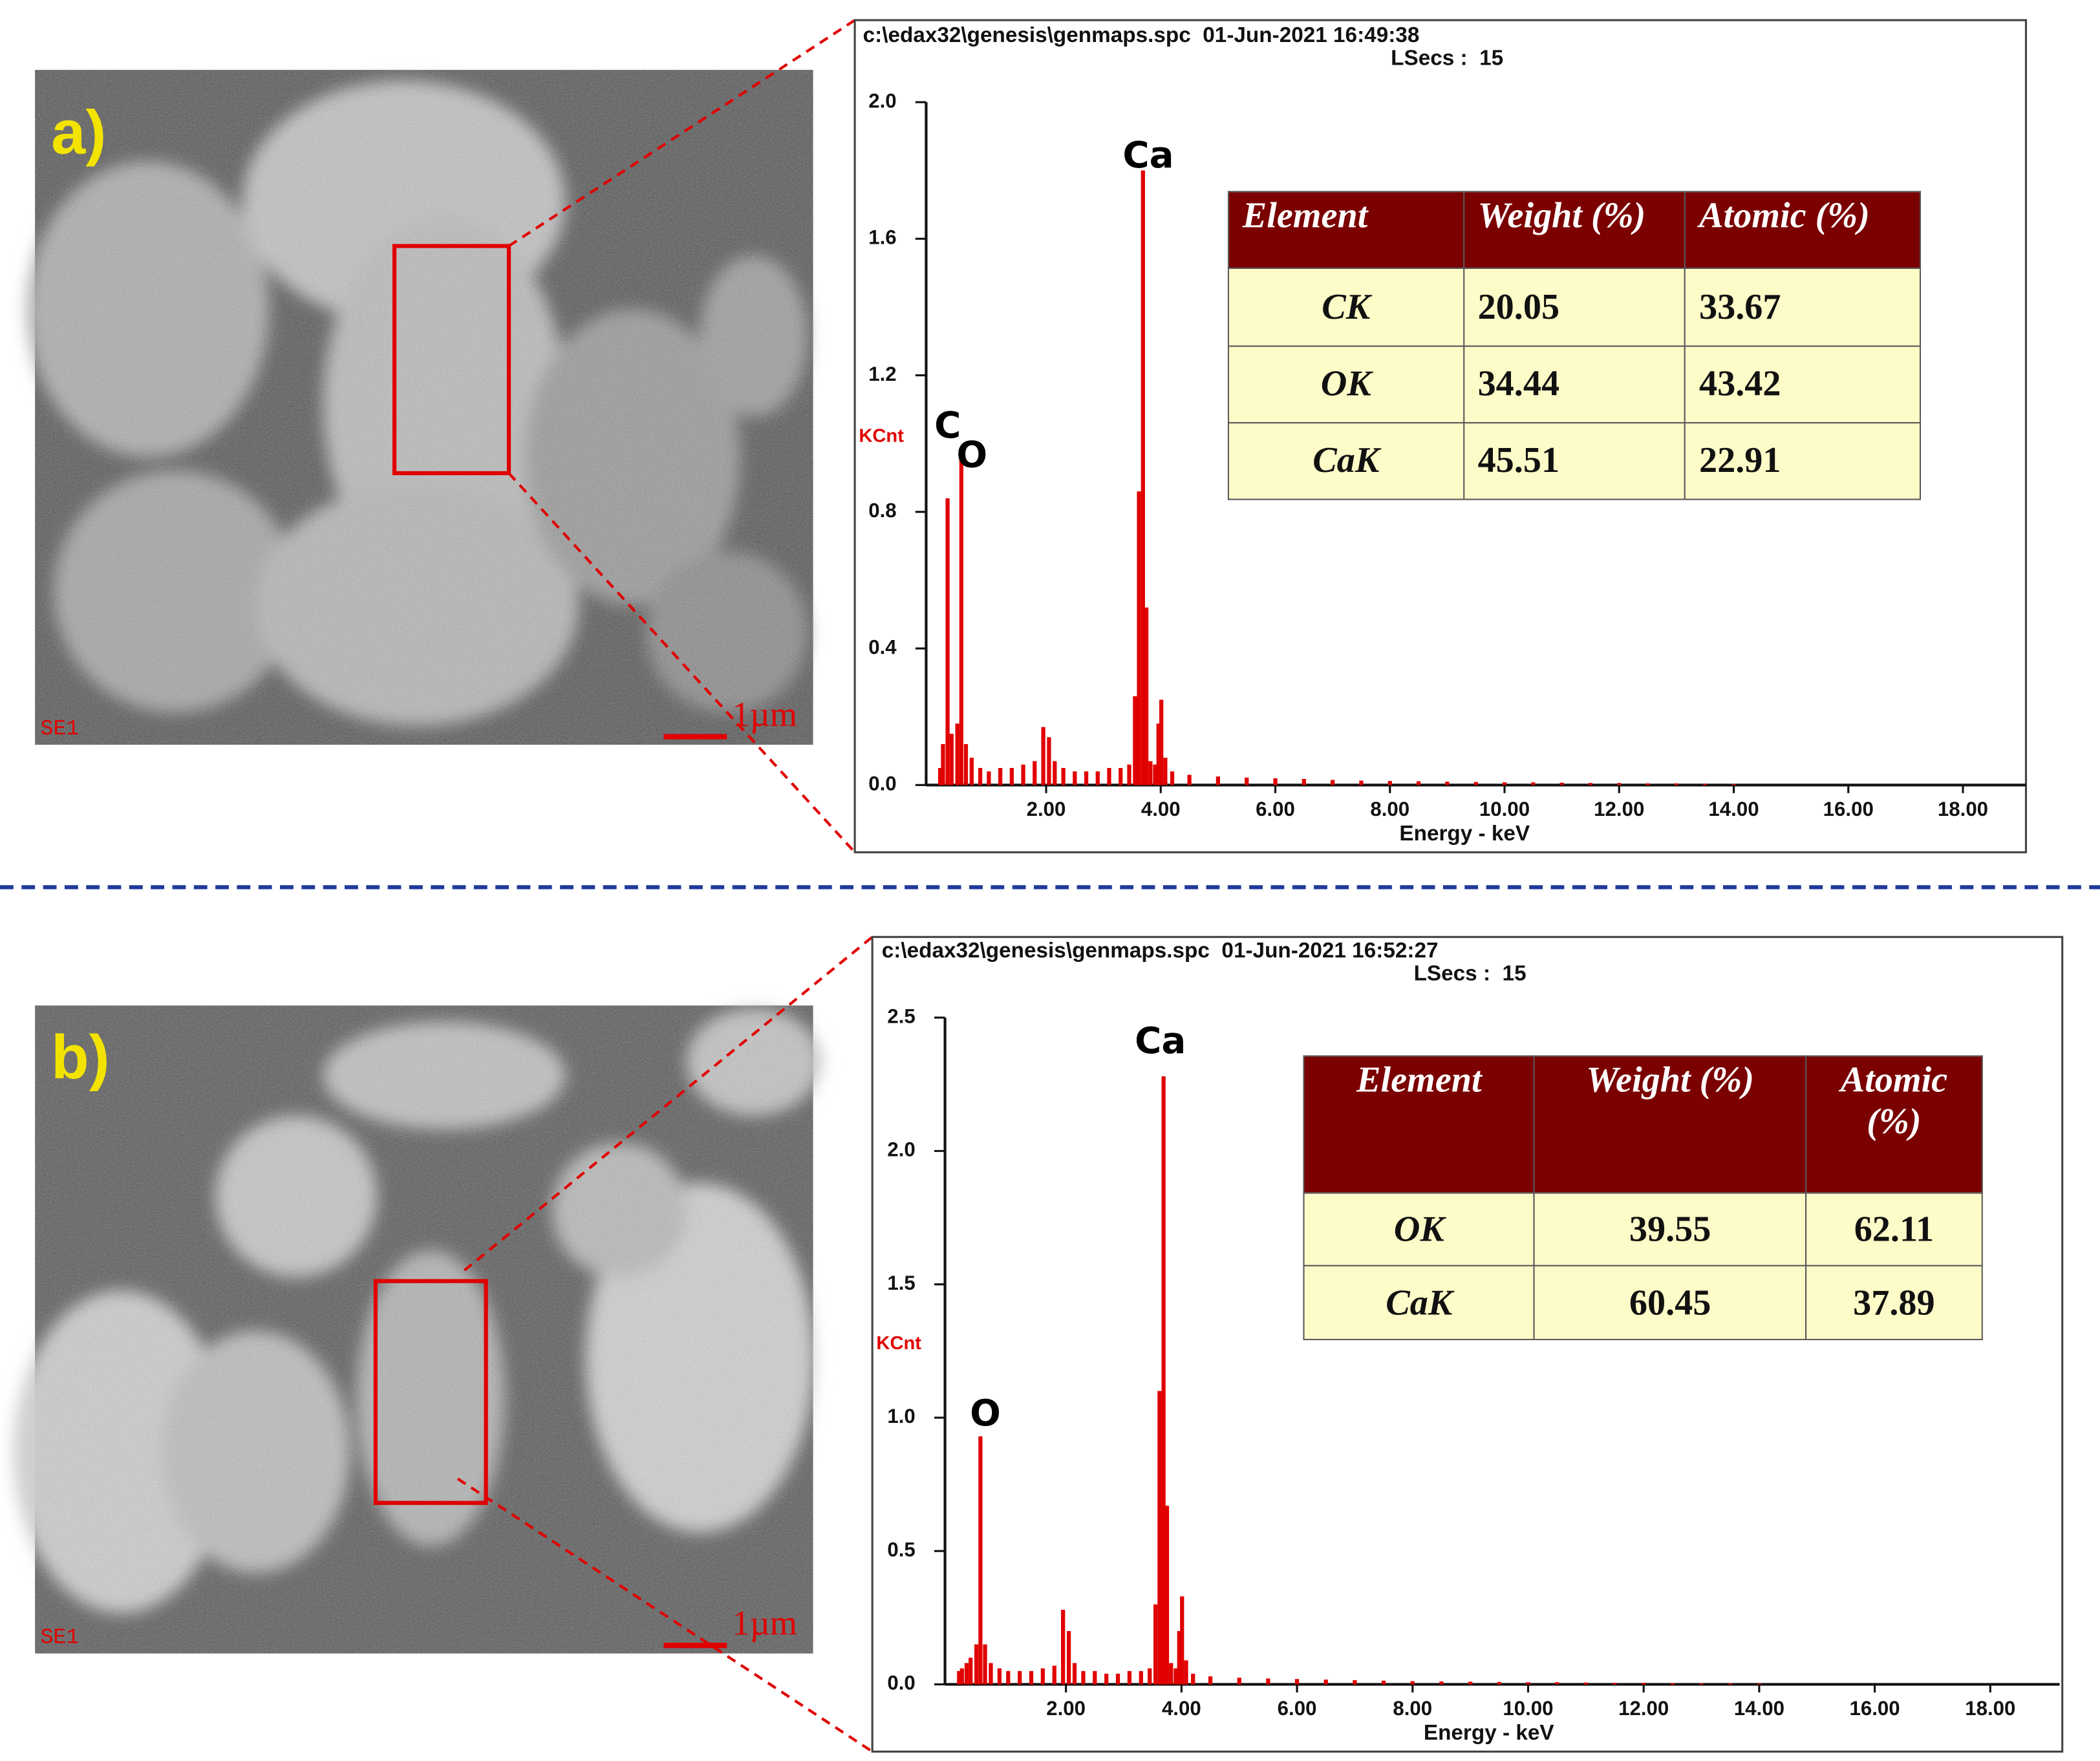 This screenshot has width=2100, height=1761. What do you see at coordinates (1670, 1303) in the screenshot?
I see `table-cell: 60.45` at bounding box center [1670, 1303].